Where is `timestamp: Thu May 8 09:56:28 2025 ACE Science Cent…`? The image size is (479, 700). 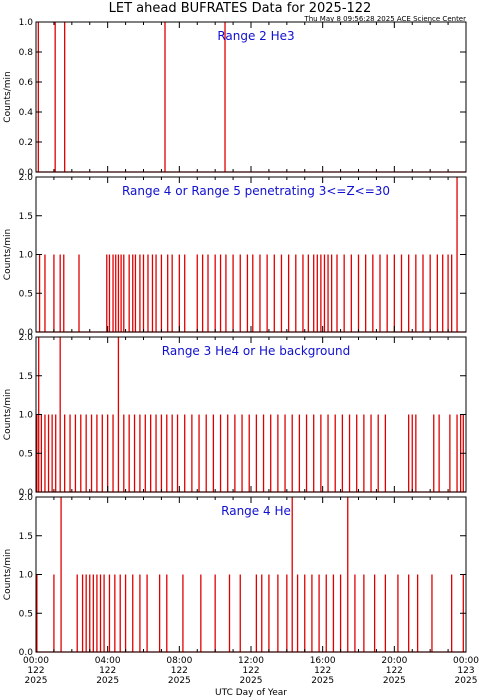 timestamp: Thu May 8 09:56:28 2025 ACE Science Cent… is located at coordinates (384, 19).